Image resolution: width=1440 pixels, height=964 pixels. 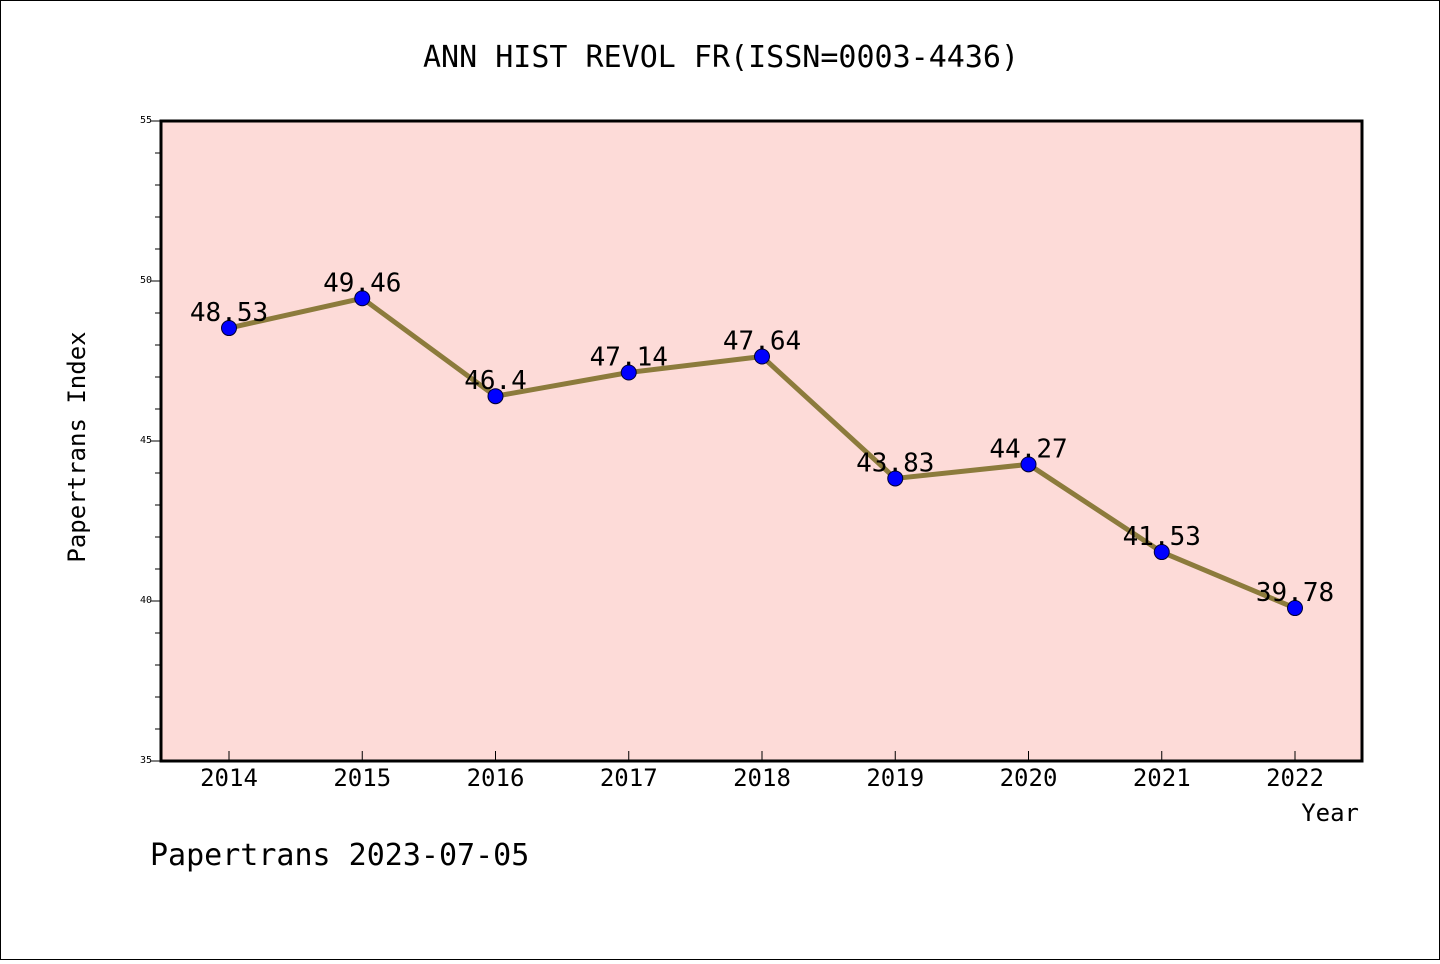 I want to click on data-label: 49.46, so click(x=362, y=283).